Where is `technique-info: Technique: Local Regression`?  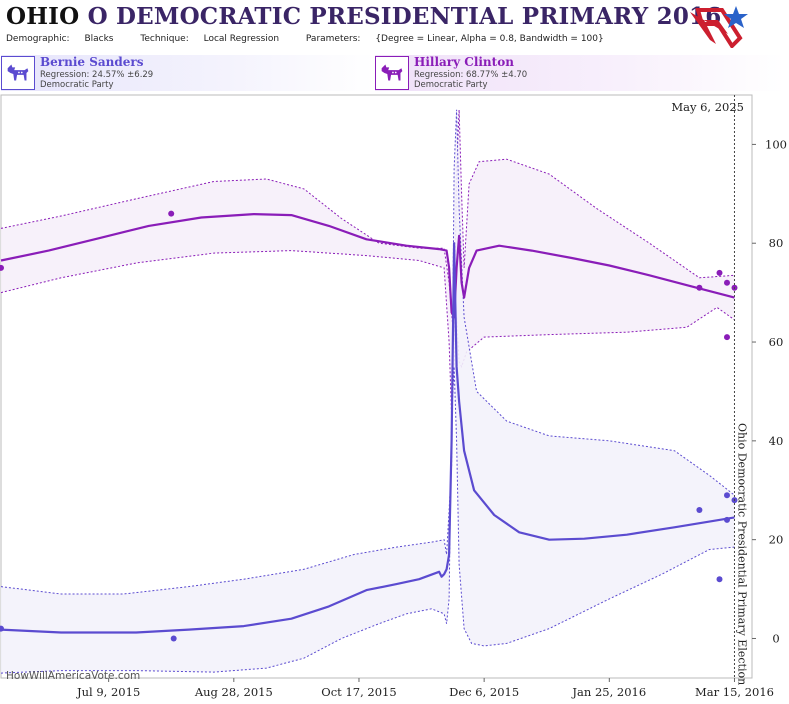
technique-info: Technique: Local Regression is located at coordinates (215, 39).